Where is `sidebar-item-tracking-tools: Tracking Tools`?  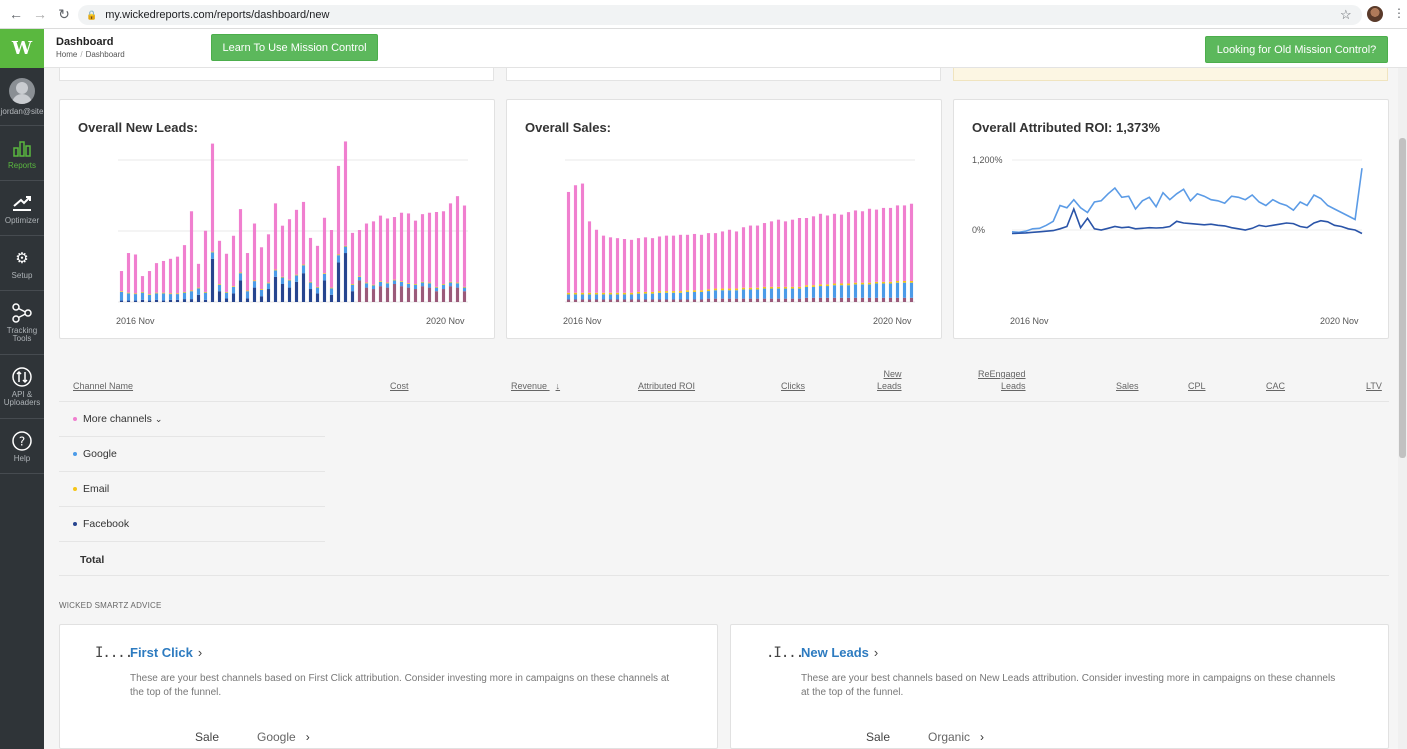
sidebar-item-tracking-tools: Tracking Tools is located at coordinates (22, 323).